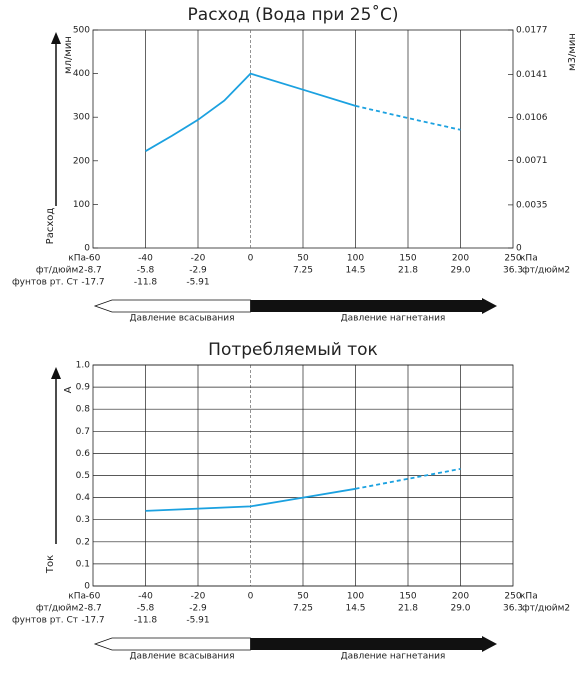 The image size is (586, 683). I want to click on y-tick-label: 300, so click(81, 118).